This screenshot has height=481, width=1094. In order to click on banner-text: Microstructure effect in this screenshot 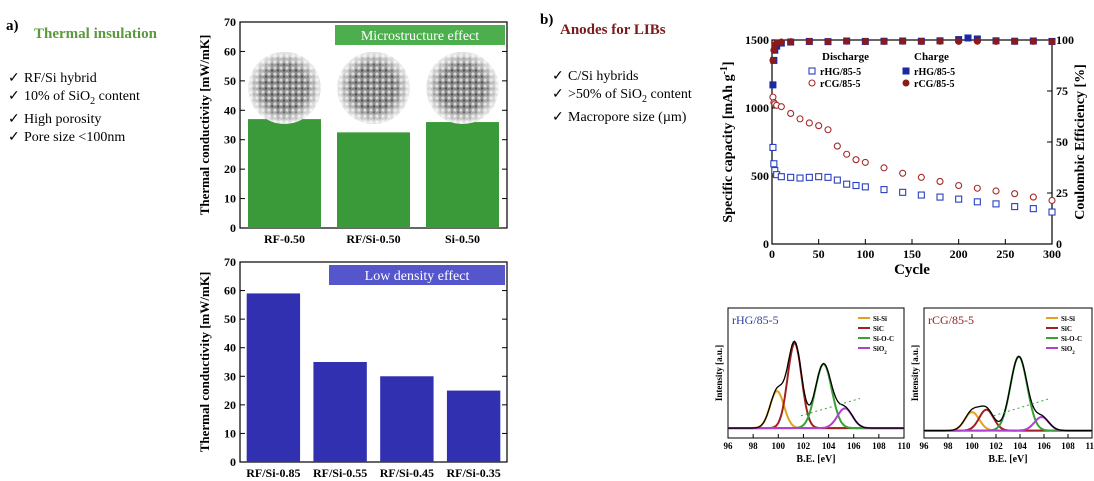, I will do `click(420, 36)`.